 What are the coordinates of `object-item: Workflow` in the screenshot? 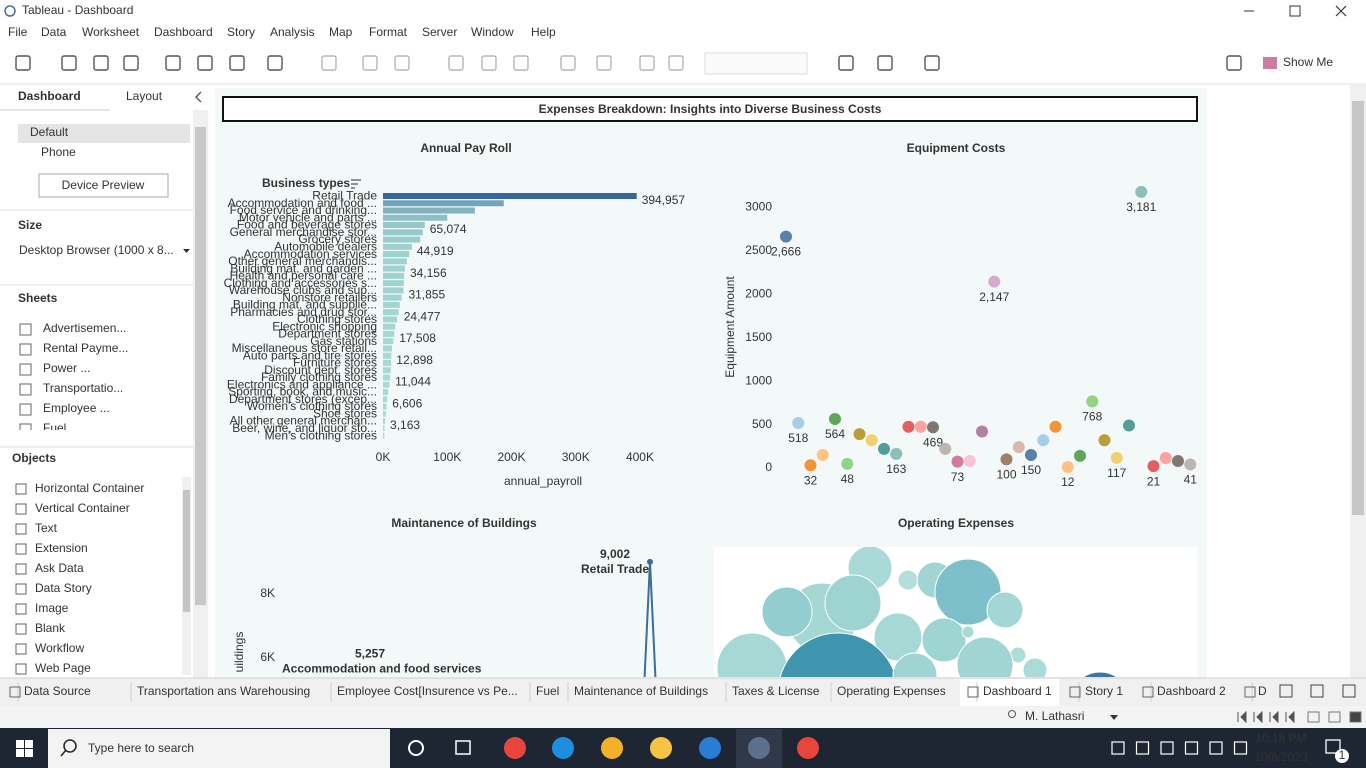 It's located at (59, 648).